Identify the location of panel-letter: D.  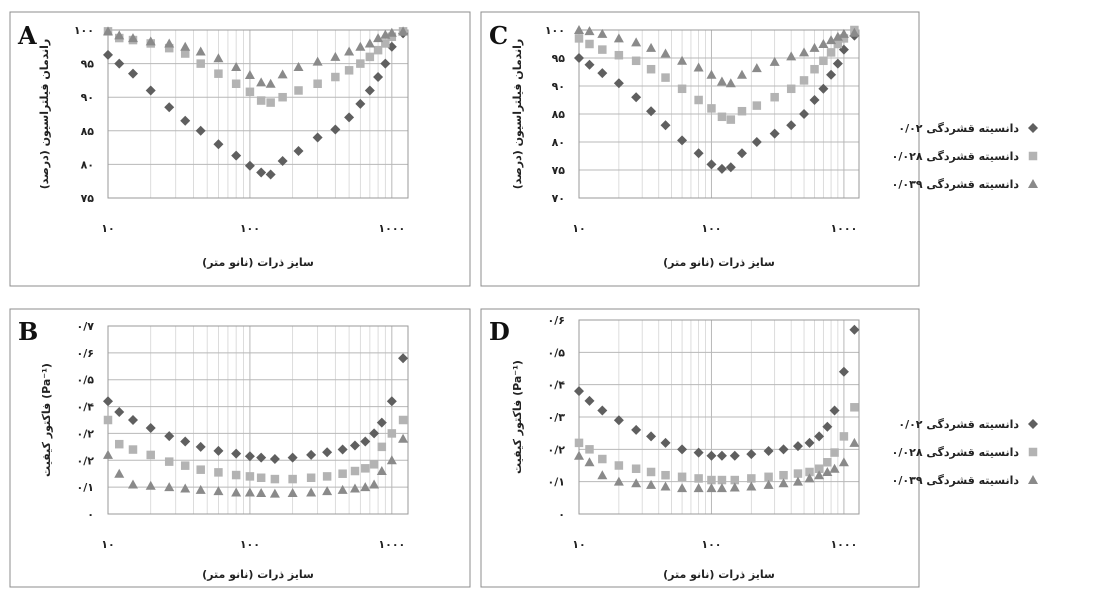
(499, 331).